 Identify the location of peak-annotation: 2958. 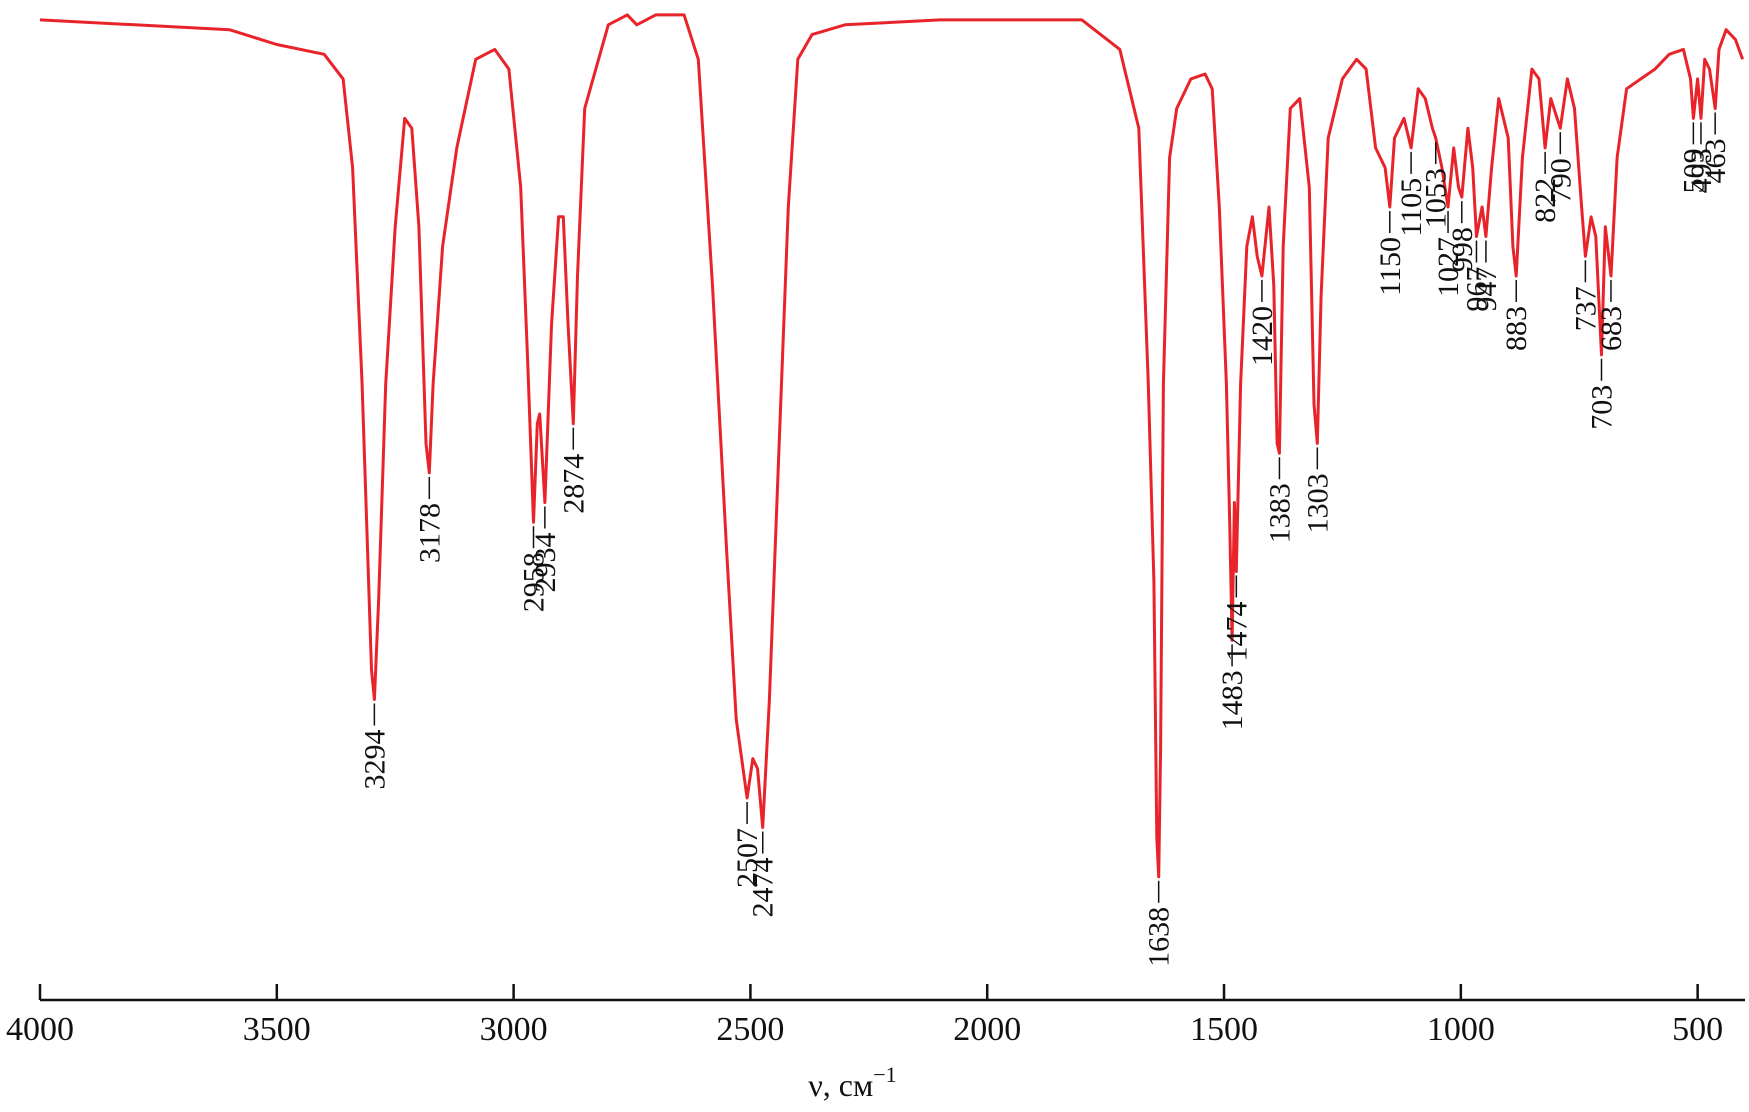
(534, 569).